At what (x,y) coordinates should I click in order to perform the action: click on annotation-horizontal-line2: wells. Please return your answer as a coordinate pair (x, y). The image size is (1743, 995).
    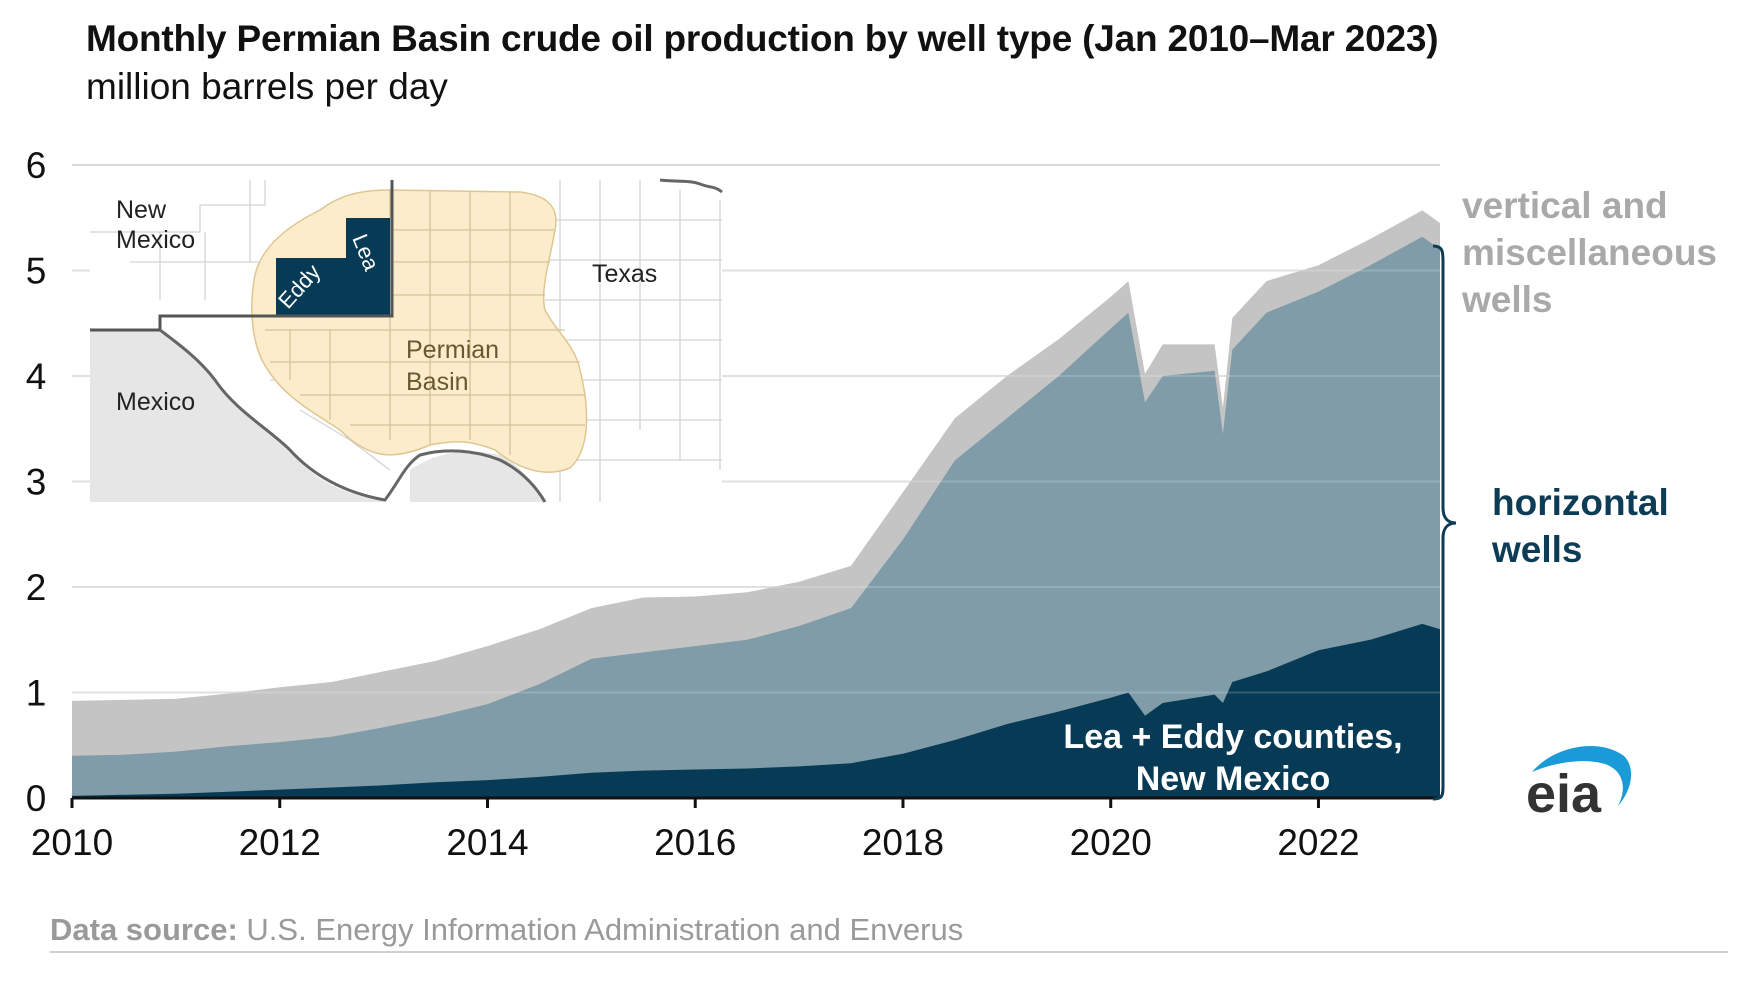
    Looking at the image, I should click on (1537, 549).